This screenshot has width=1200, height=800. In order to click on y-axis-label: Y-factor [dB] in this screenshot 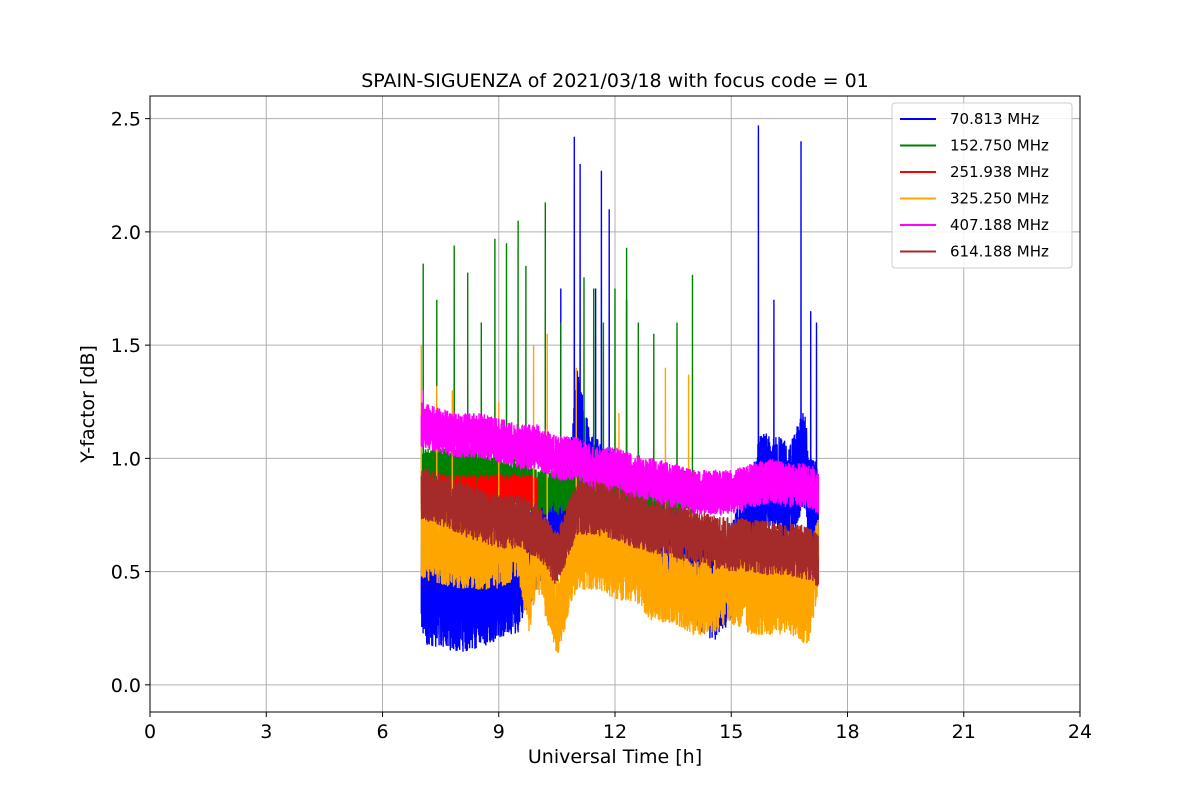, I will do `click(88, 404)`.